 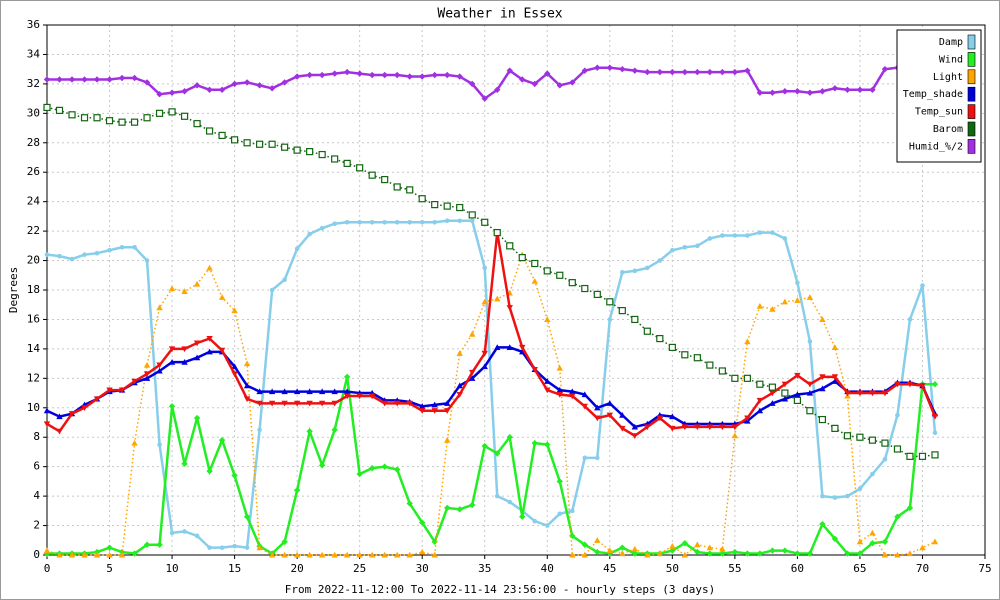 I want to click on x-tick-label: 20, so click(x=297, y=568).